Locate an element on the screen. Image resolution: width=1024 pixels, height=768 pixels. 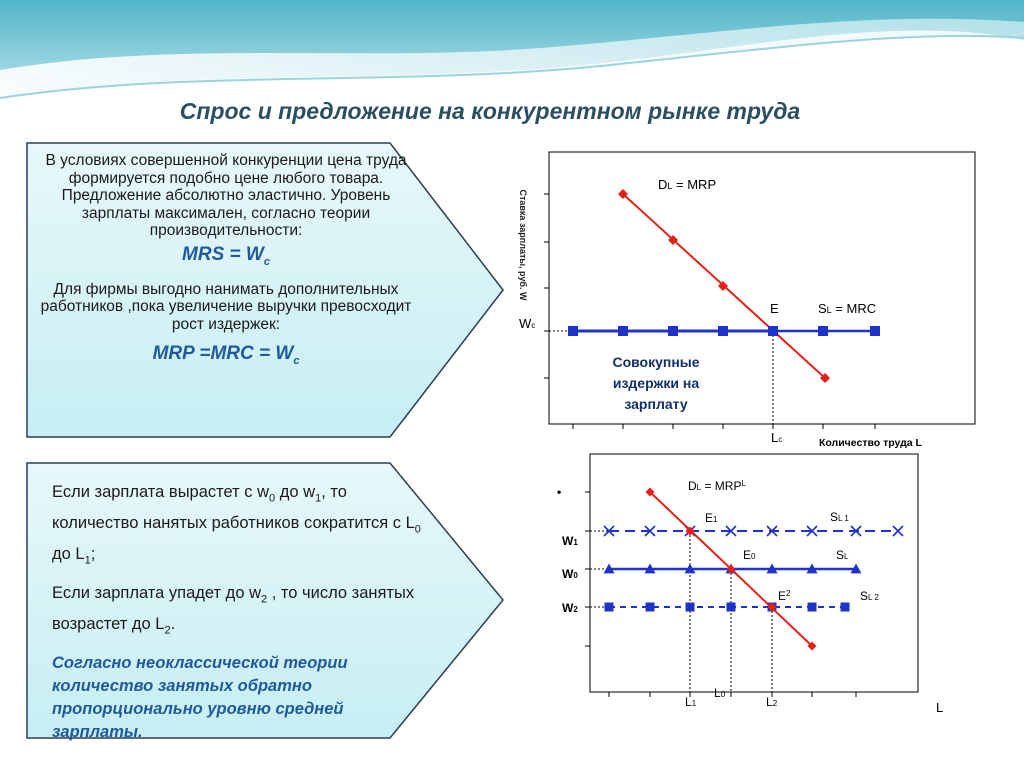
chart2-axis-ticks is located at coordinates (721, 594).